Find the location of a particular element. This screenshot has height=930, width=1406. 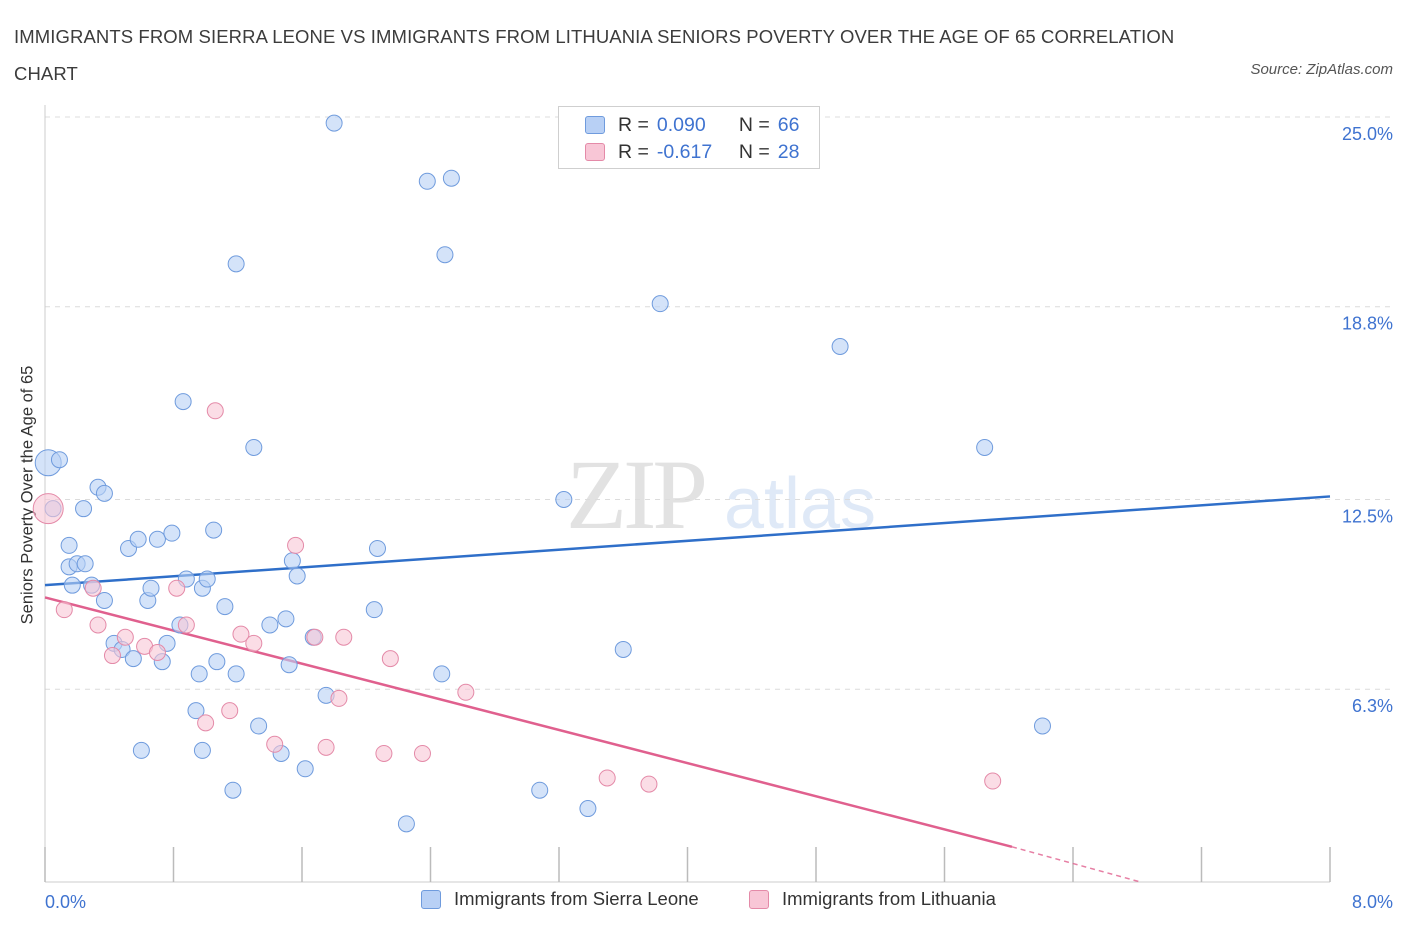

legend-n-value: 28 is located at coordinates (788, 151).